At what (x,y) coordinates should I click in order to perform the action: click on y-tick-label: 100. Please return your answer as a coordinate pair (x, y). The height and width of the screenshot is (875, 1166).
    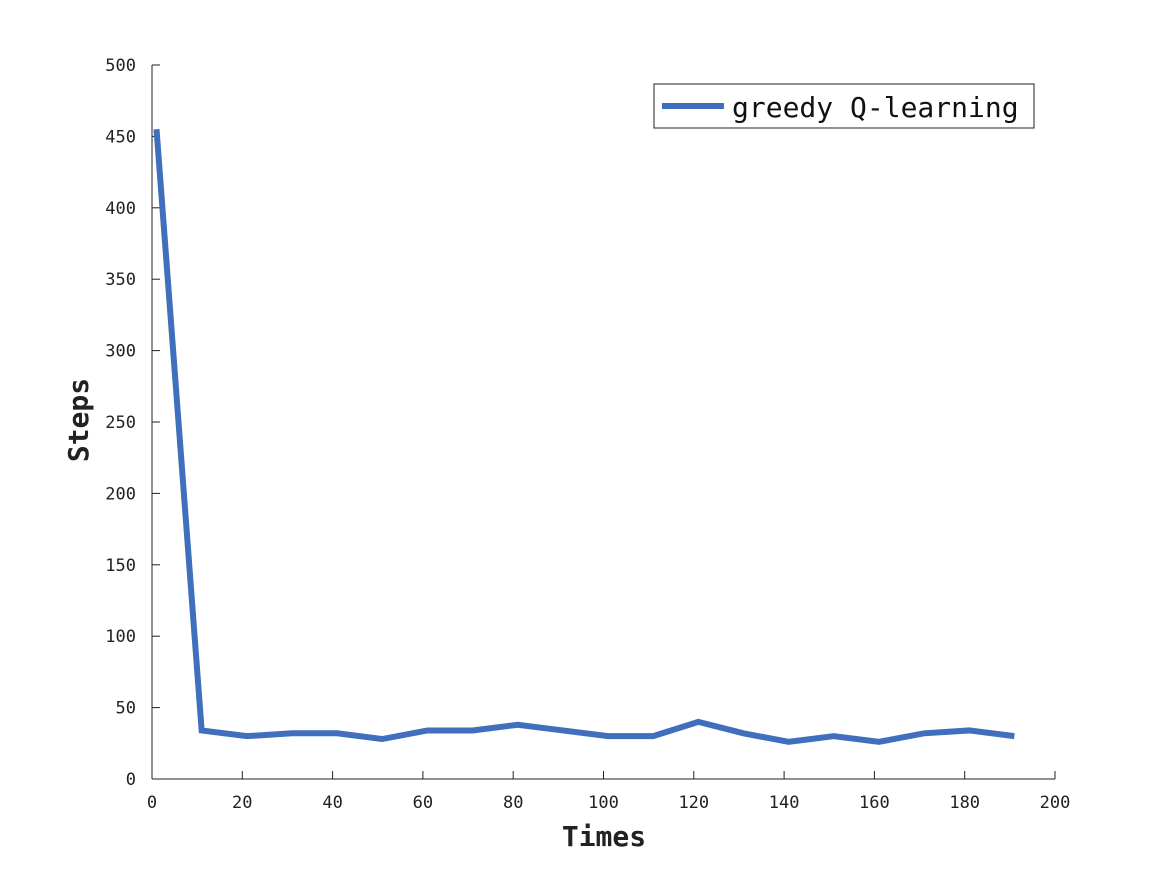
    Looking at the image, I should click on (120, 637).